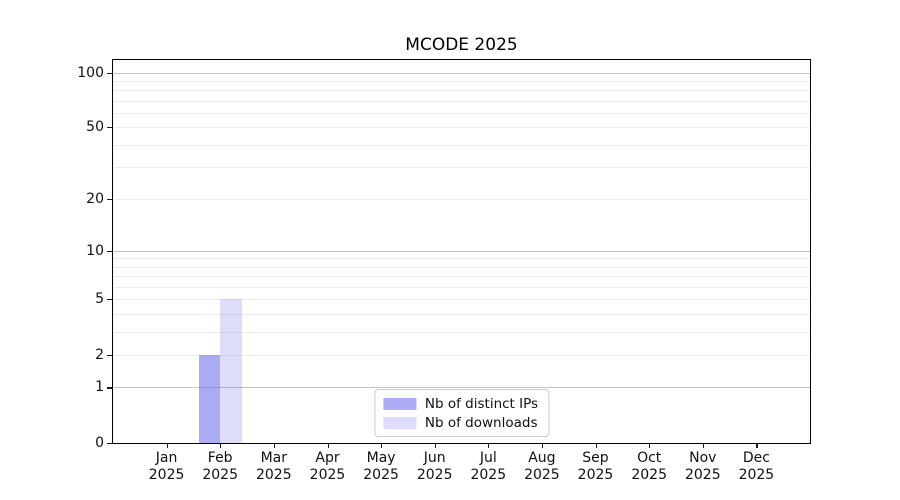 The width and height of the screenshot is (900, 500). I want to click on x-tick-label: Dec 2025, so click(756, 466).